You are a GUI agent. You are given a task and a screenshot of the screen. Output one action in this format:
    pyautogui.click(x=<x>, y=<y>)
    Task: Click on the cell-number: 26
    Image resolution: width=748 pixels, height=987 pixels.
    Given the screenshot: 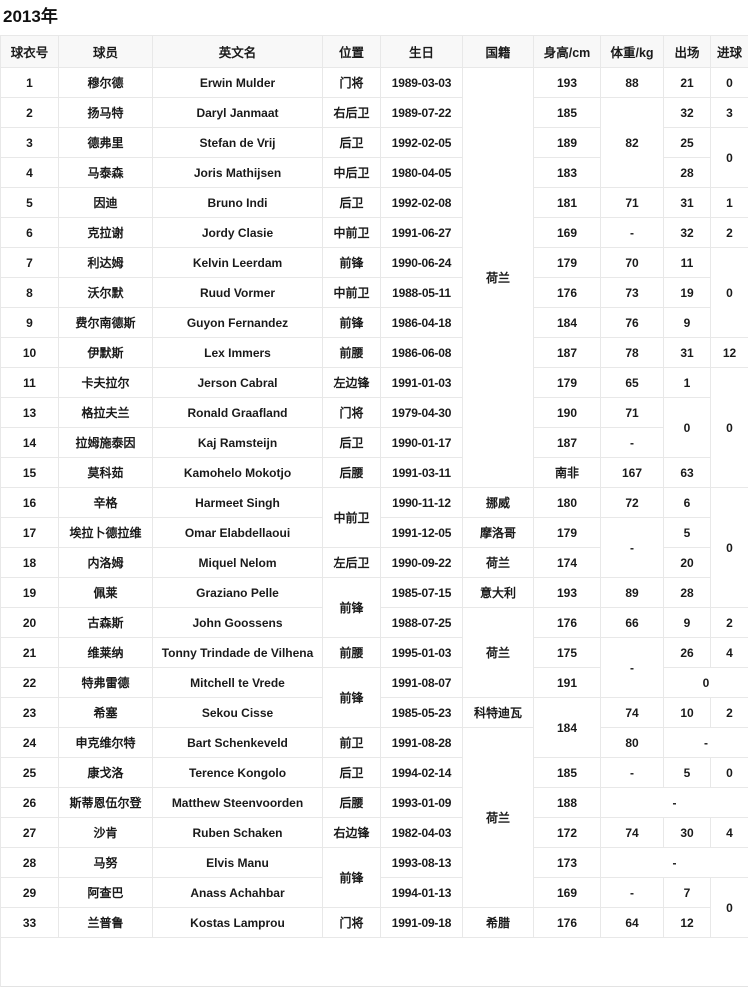 What is the action you would take?
    pyautogui.click(x=30, y=803)
    